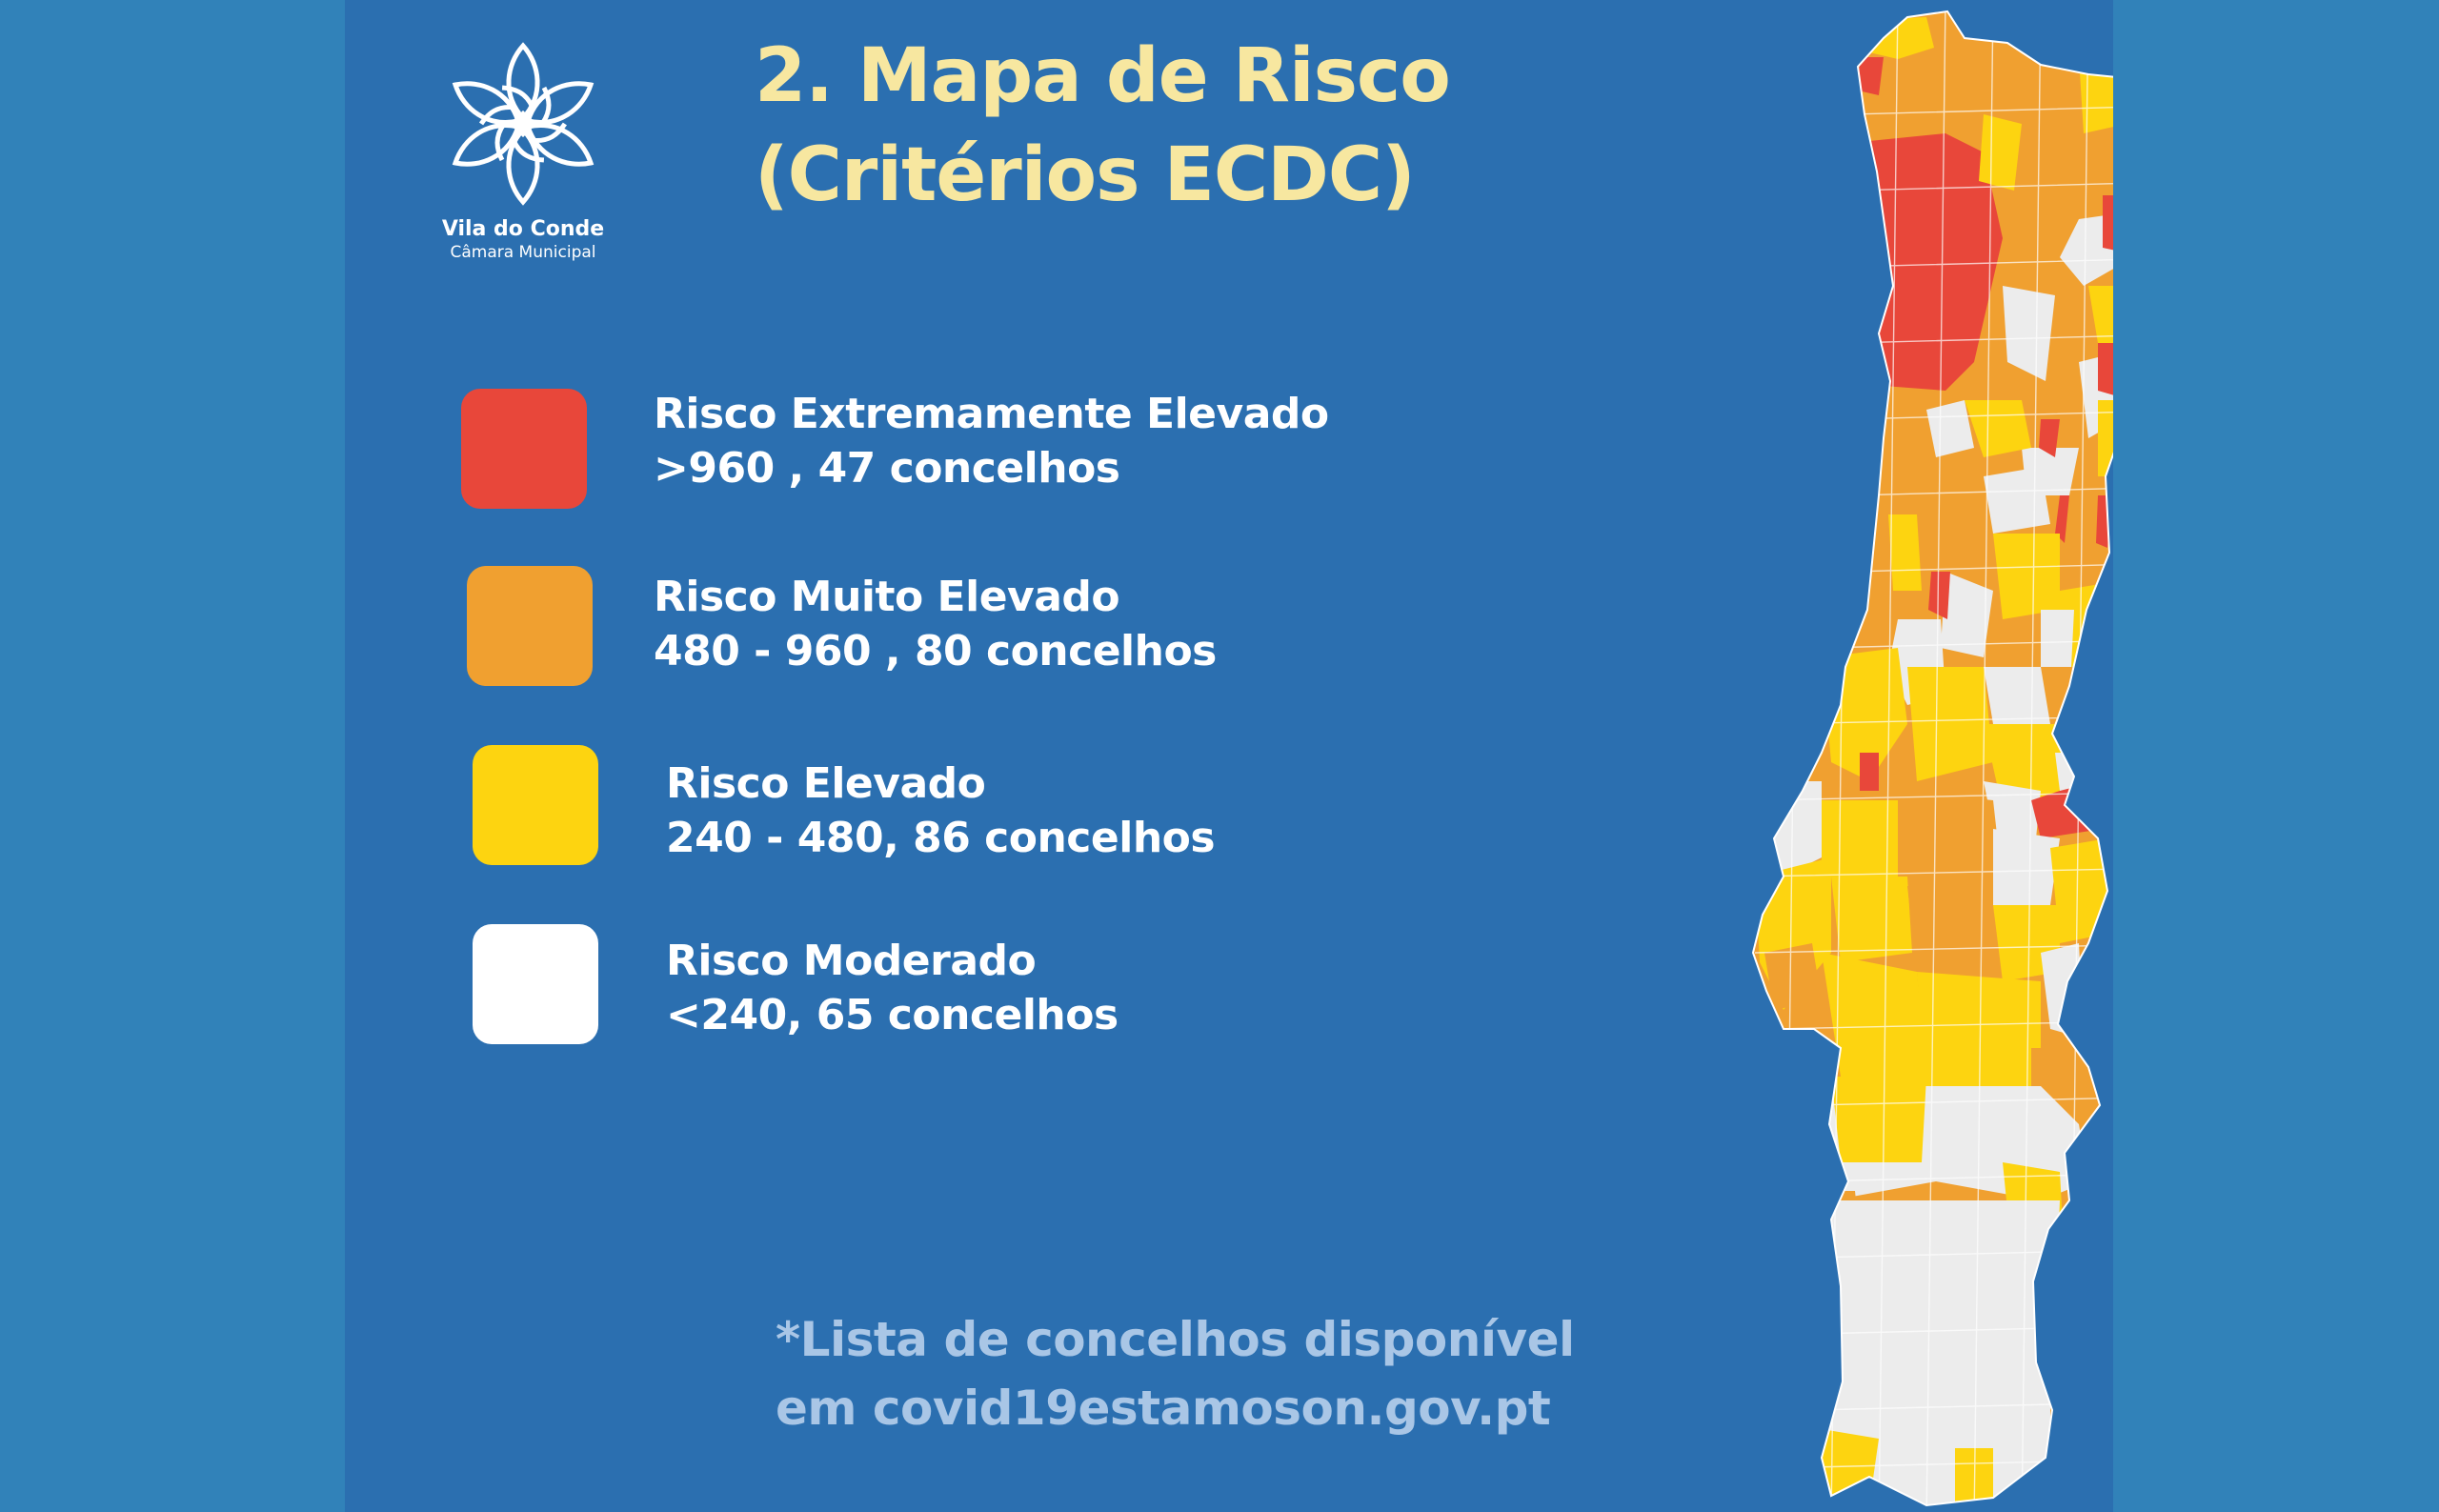 The width and height of the screenshot is (2439, 1512). Describe the element at coordinates (892, 988) in the screenshot. I see `legend-text-moderate: Risco Moderado <240, 65 concelhos` at that location.